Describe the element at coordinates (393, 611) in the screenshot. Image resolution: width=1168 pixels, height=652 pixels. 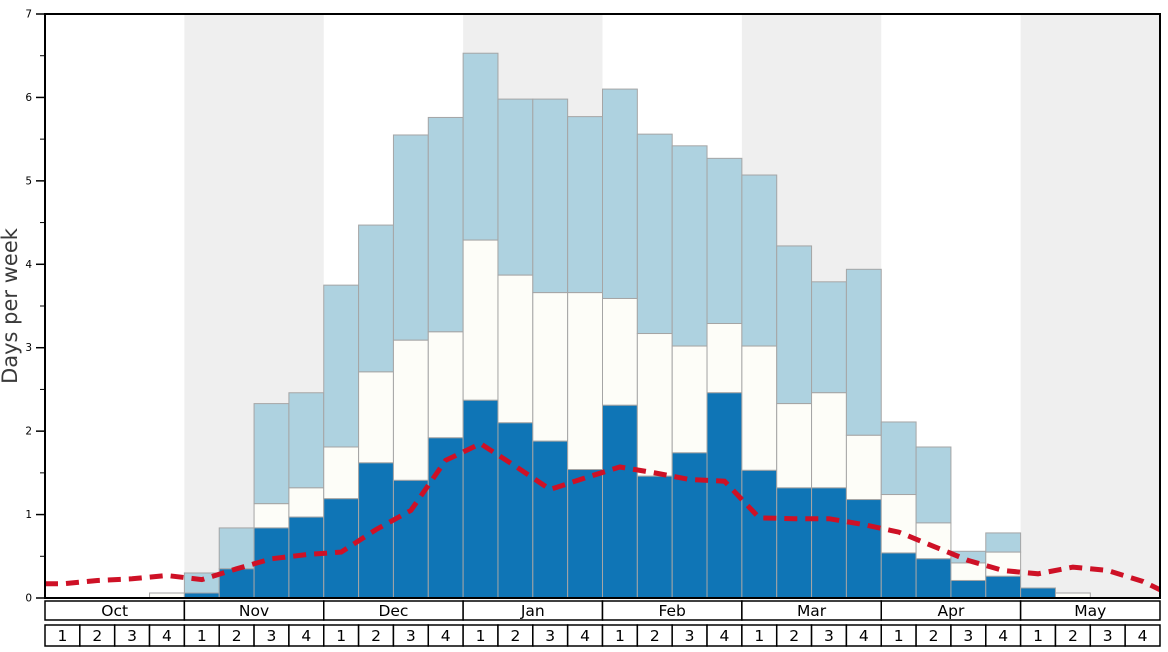
I see `month-label: Dec` at that location.